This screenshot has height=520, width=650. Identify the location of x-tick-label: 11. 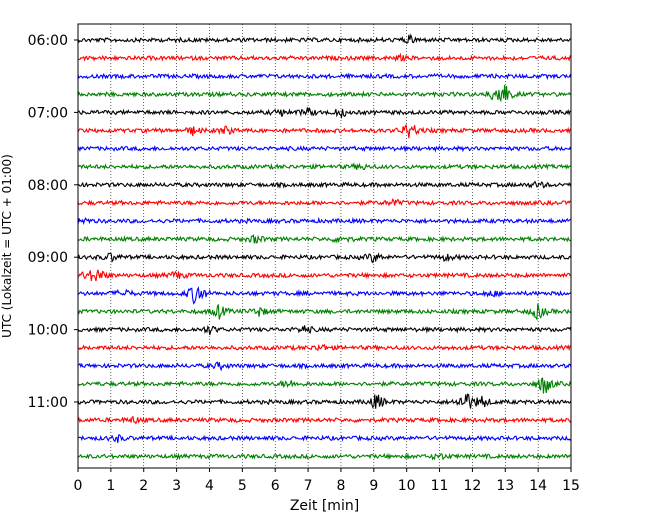
(440, 486).